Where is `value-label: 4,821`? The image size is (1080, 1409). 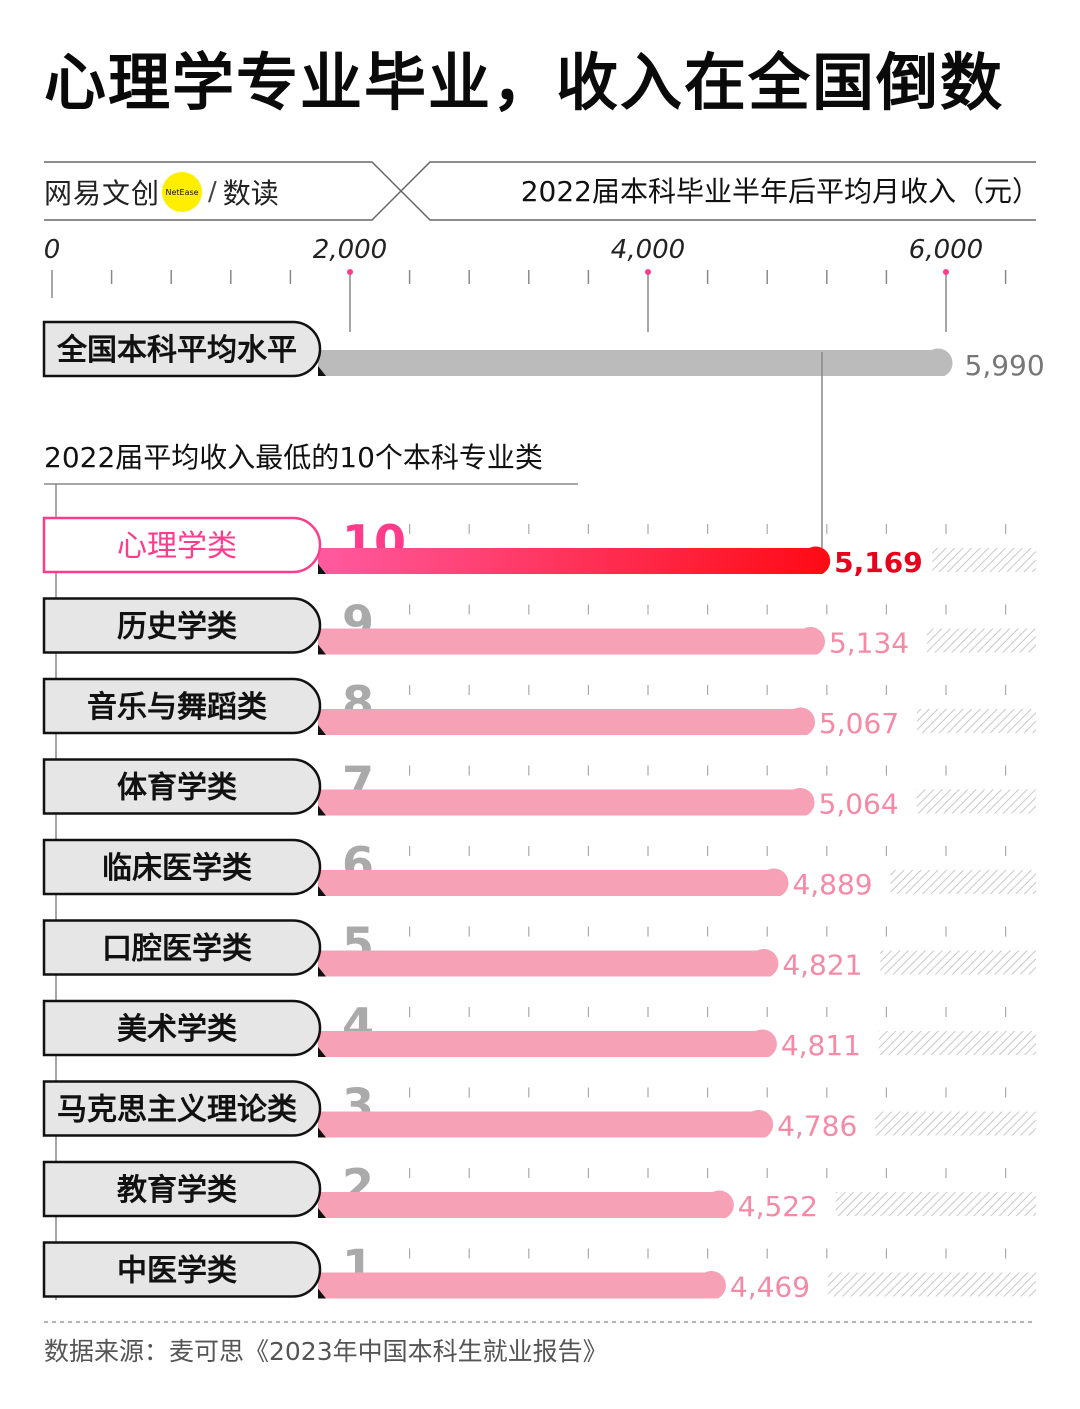 value-label: 4,821 is located at coordinates (822, 965).